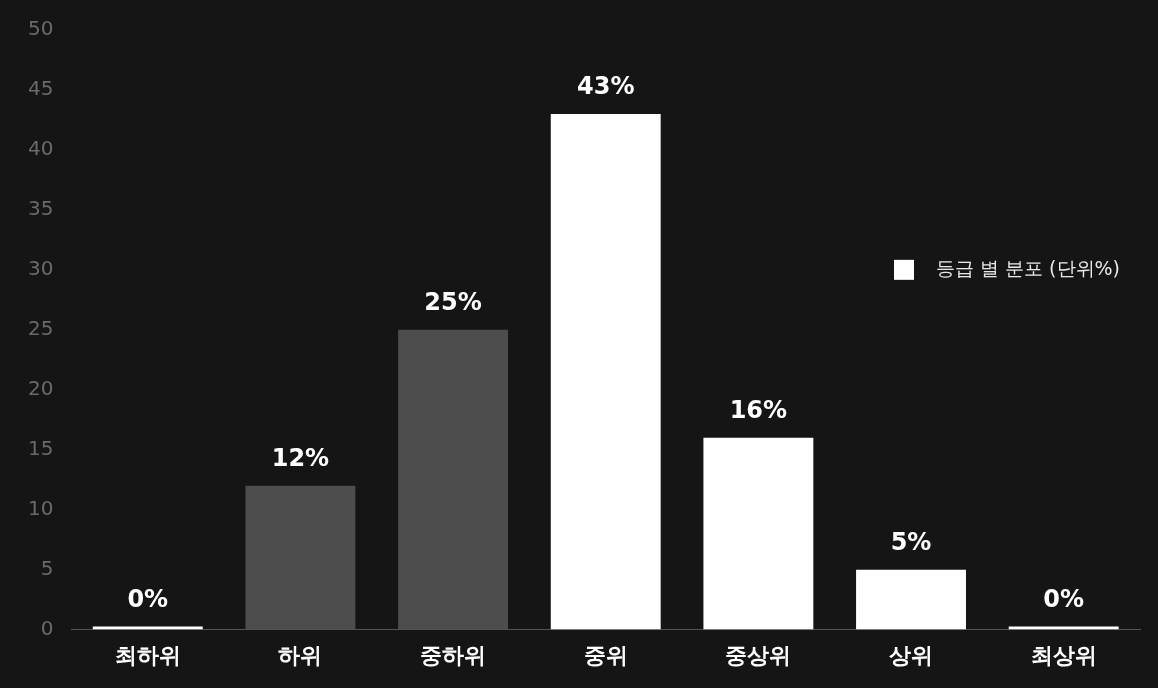 The height and width of the screenshot is (688, 1158). Describe the element at coordinates (41, 447) in the screenshot. I see `y-tick-label: 15` at that location.